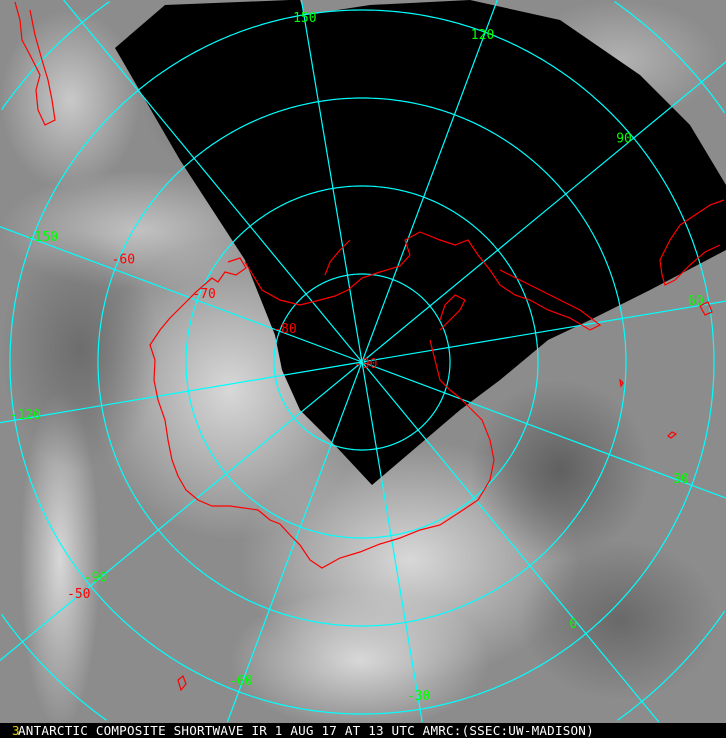 This screenshot has height=738, width=726. Describe the element at coordinates (418, 696) in the screenshot. I see `longitude-label: -30` at that location.